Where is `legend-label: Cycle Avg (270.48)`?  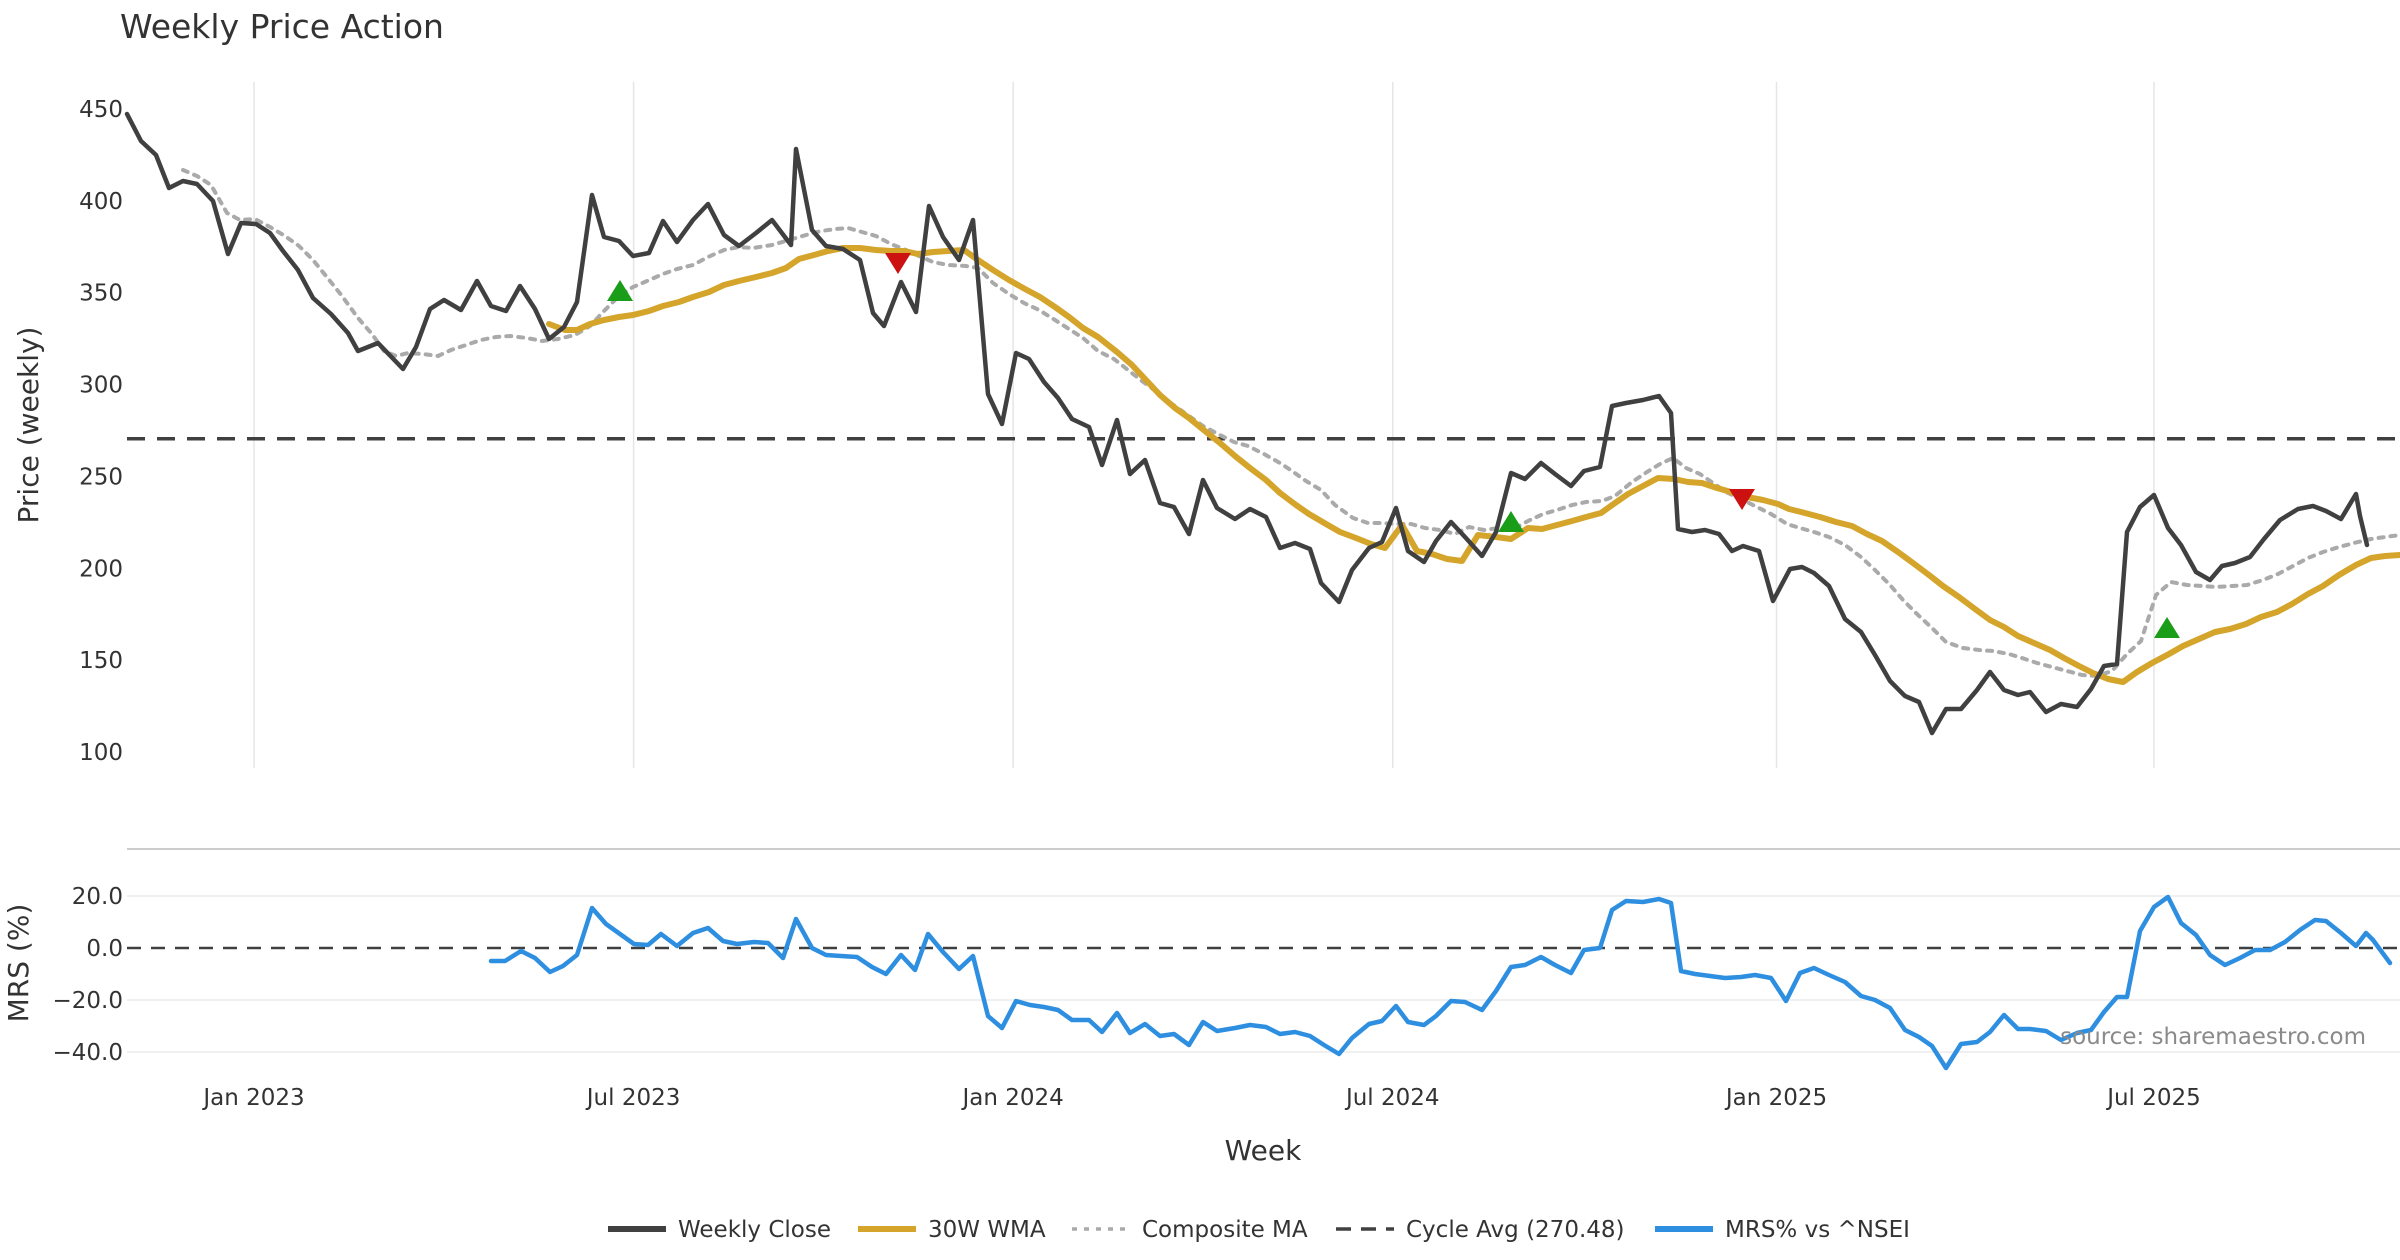 legend-label: Cycle Avg (270.48) is located at coordinates (1515, 1230).